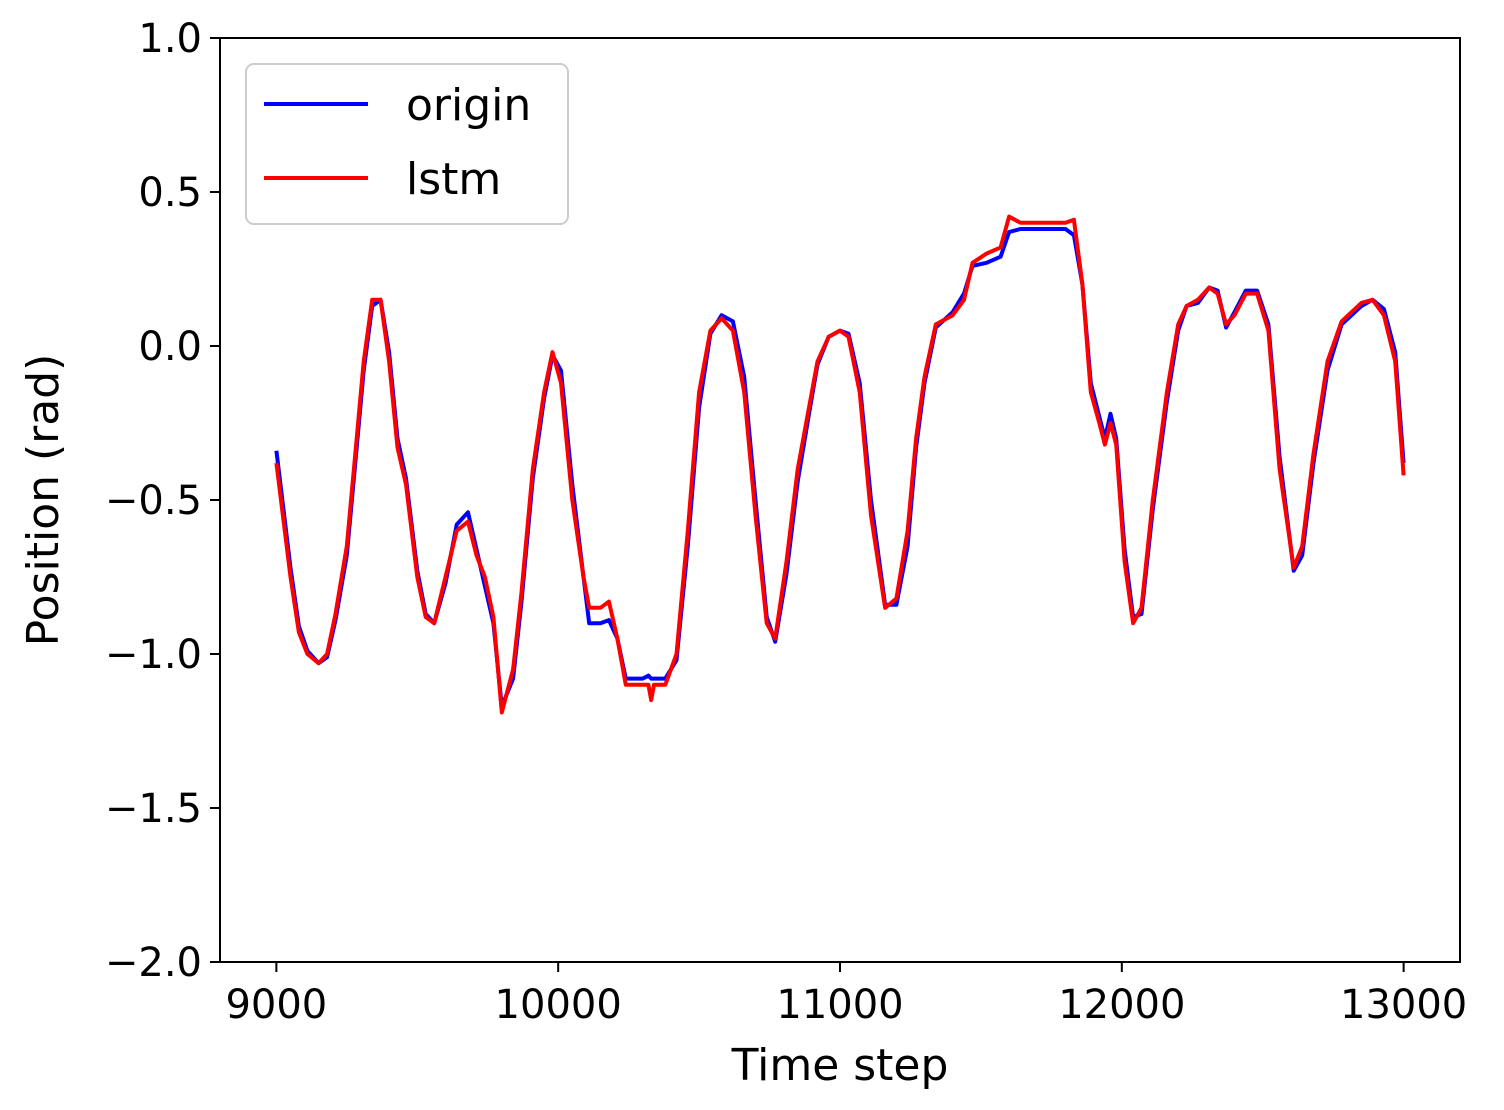 The height and width of the screenshot is (1110, 1504). Describe the element at coordinates (170, 193) in the screenshot. I see `y-tick-label: 0.5` at that location.